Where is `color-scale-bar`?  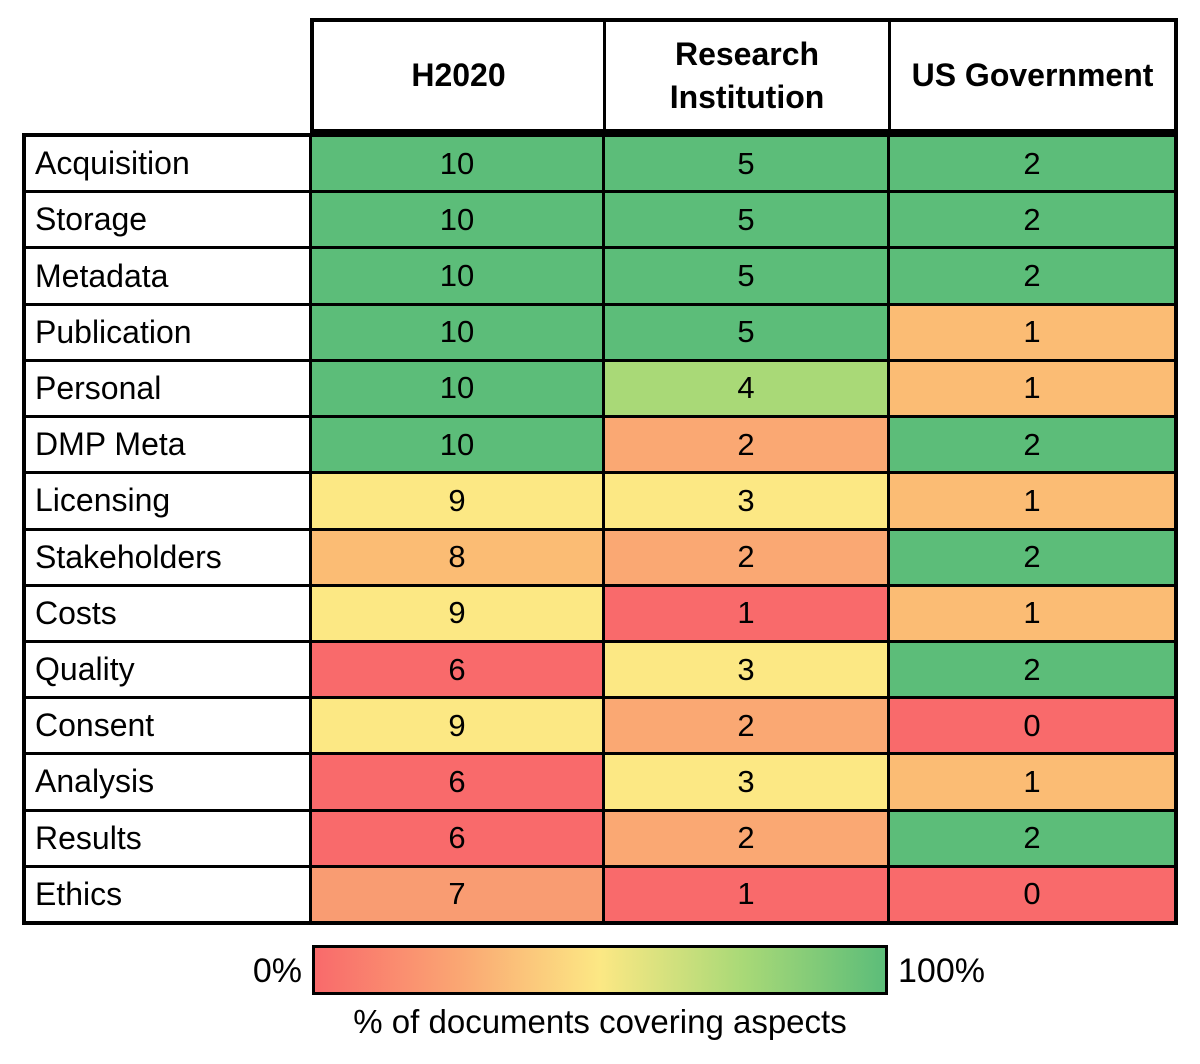
color-scale-bar is located at coordinates (600, 970).